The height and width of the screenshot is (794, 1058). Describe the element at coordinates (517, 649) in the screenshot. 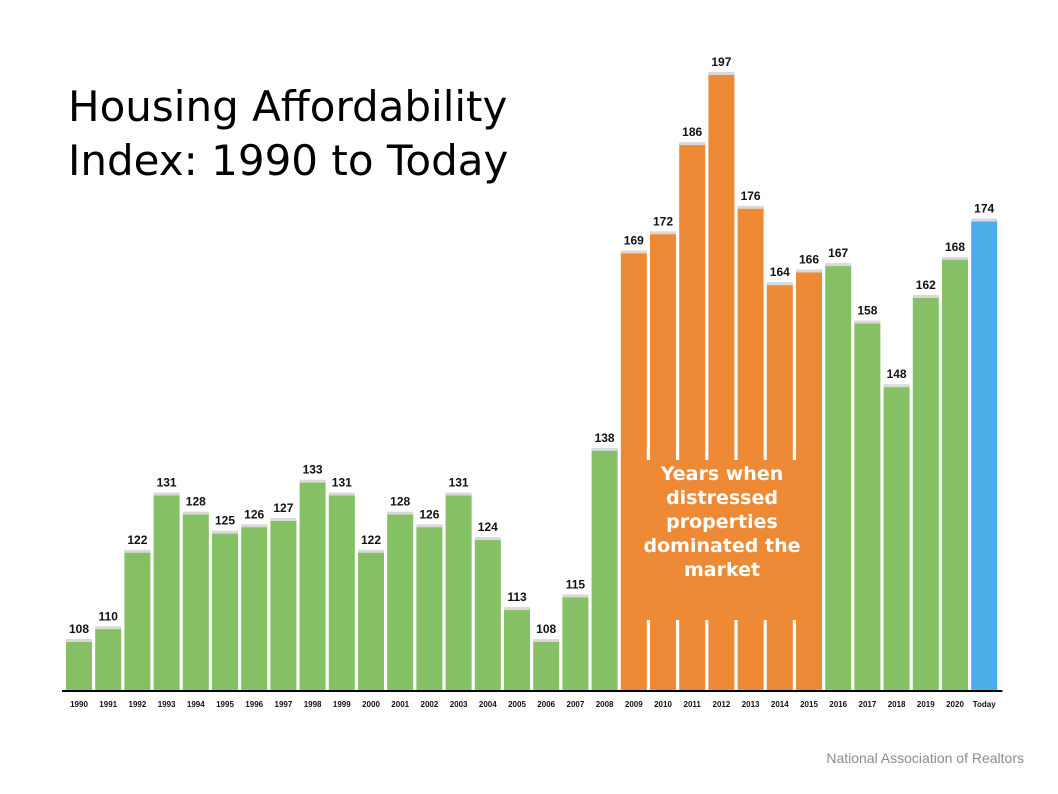

I see `bar-2005` at that location.